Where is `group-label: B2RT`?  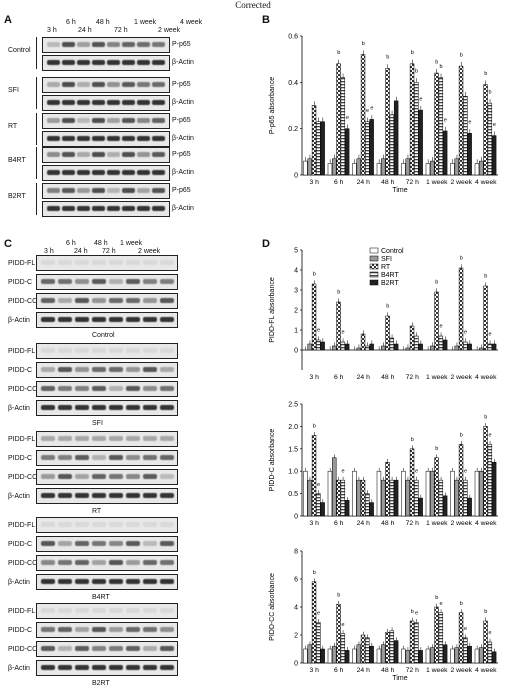
group-label: B2RT is located at coordinates (17, 196).